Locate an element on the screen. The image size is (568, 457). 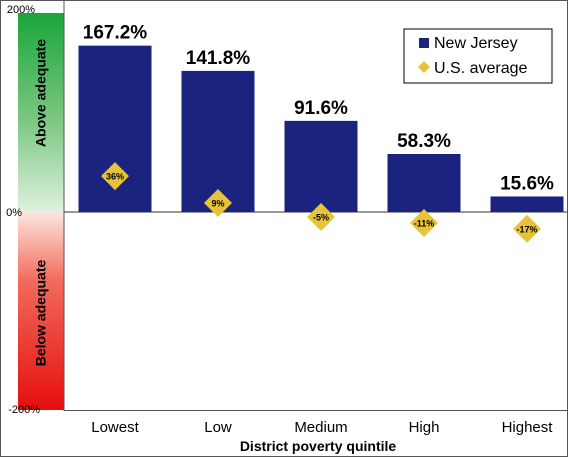
bar-label-lowest: 167.2% is located at coordinates (115, 33).